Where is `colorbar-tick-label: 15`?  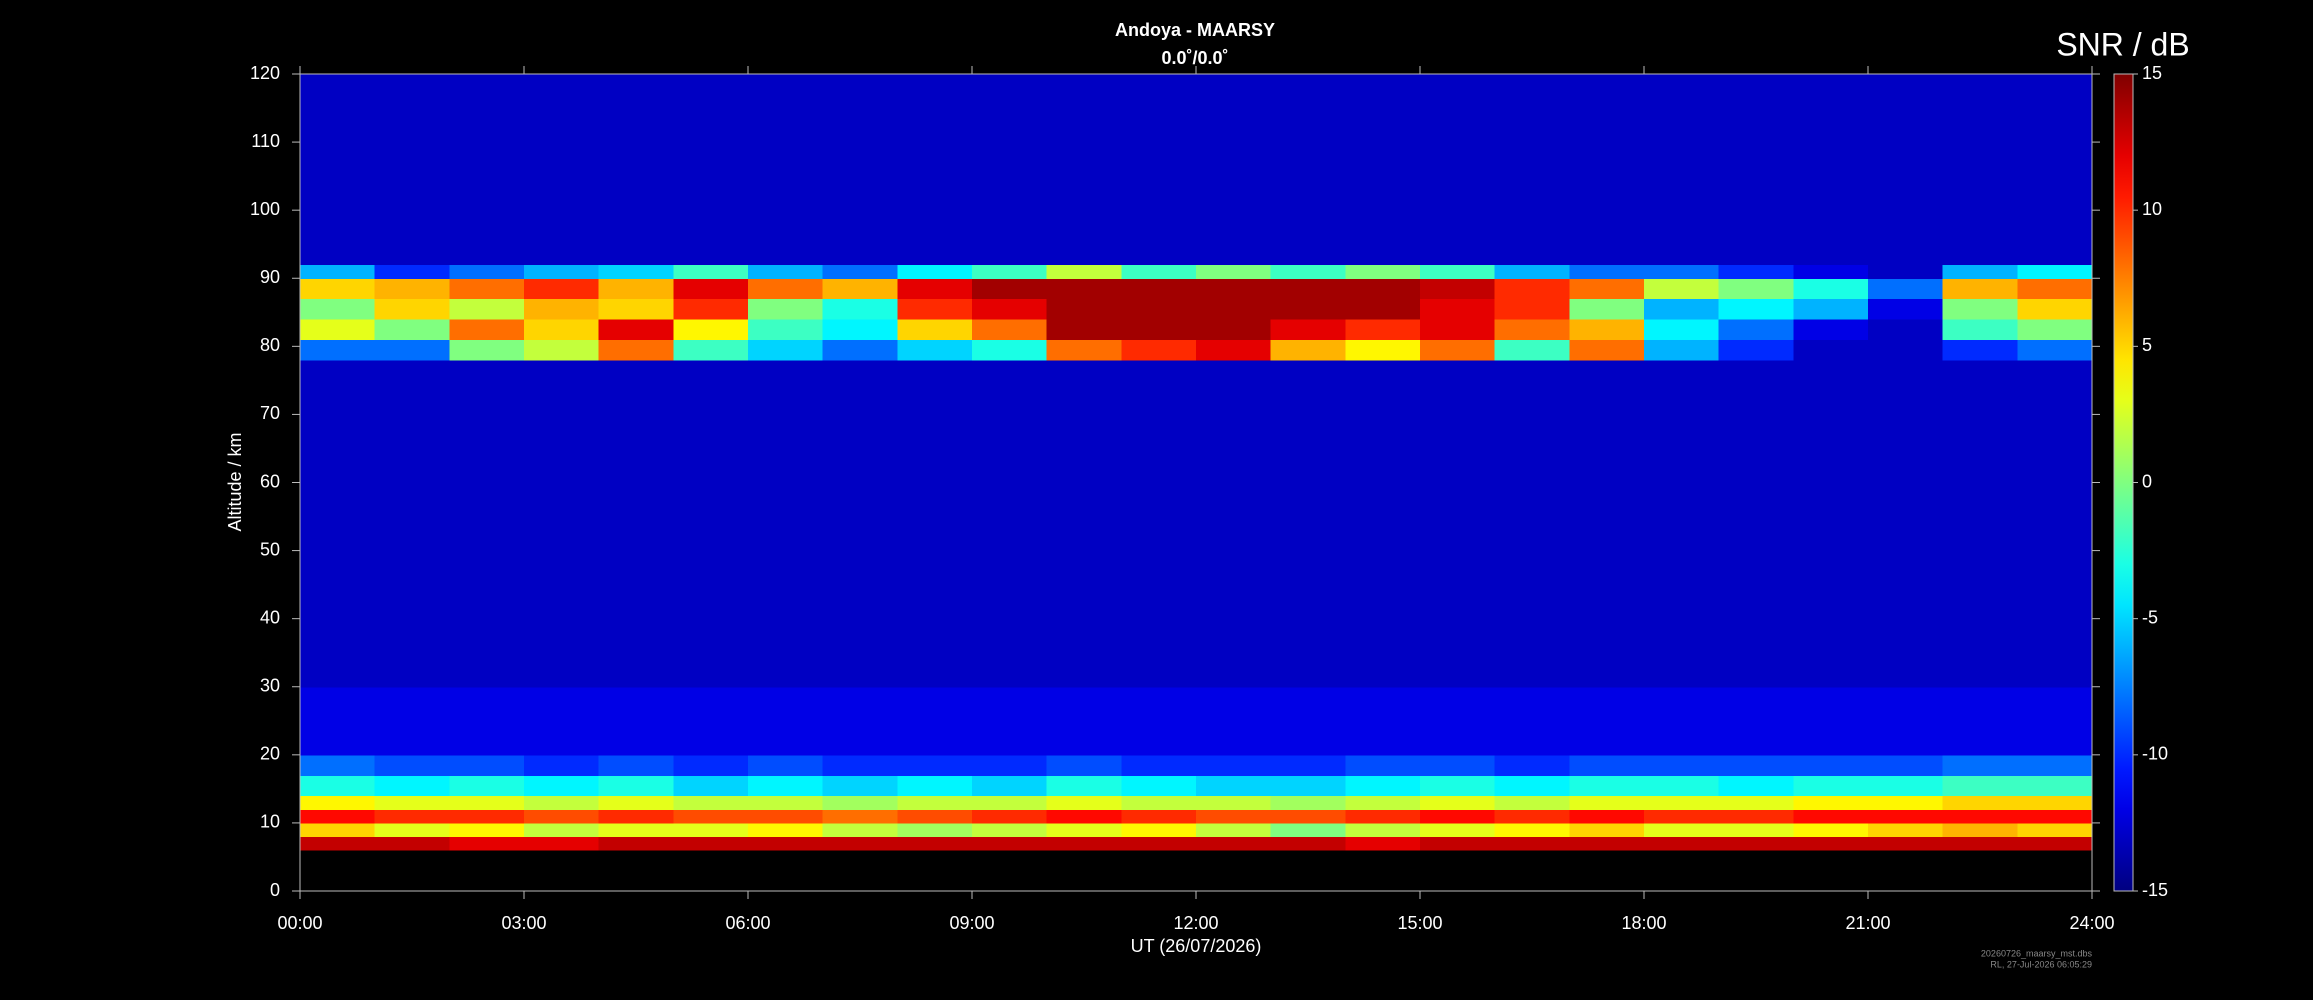 colorbar-tick-label: 15 is located at coordinates (2152, 73).